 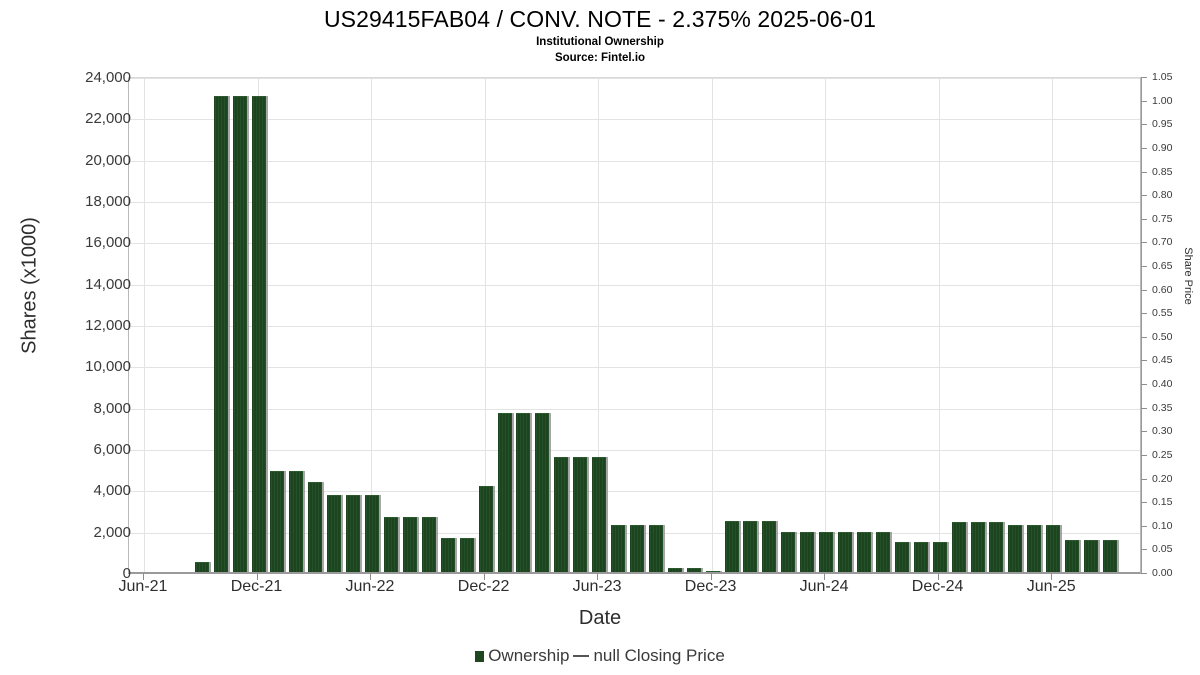 What do you see at coordinates (126, 573) in the screenshot?
I see `y-tick-label: 0` at bounding box center [126, 573].